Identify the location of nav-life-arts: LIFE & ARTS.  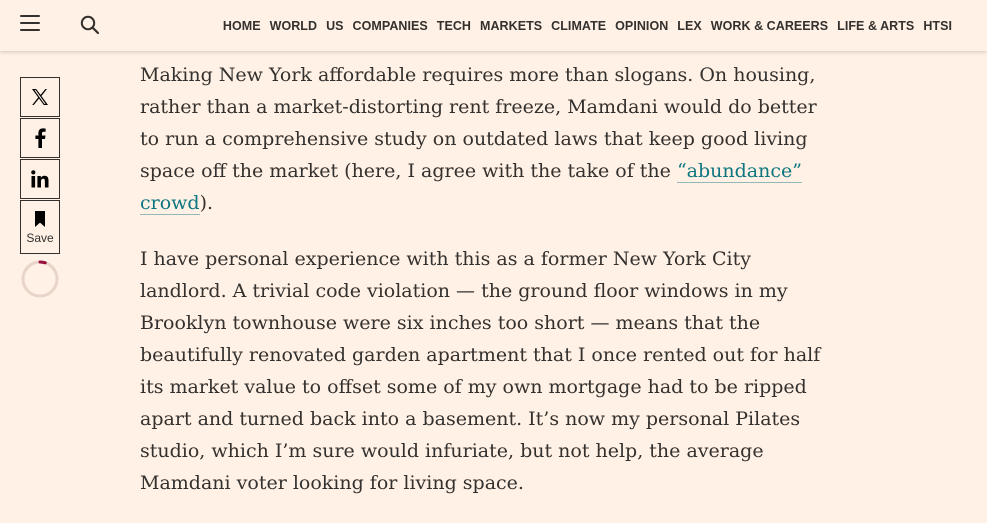
(876, 25).